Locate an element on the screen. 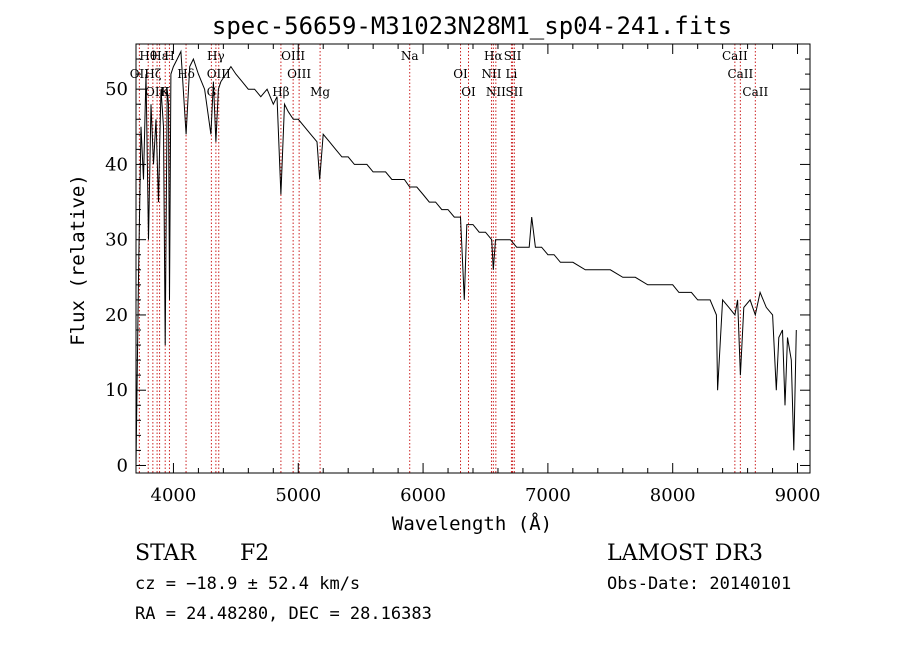 Image resolution: width=900 pixels, height=649 pixels. line-label: Li is located at coordinates (512, 74).